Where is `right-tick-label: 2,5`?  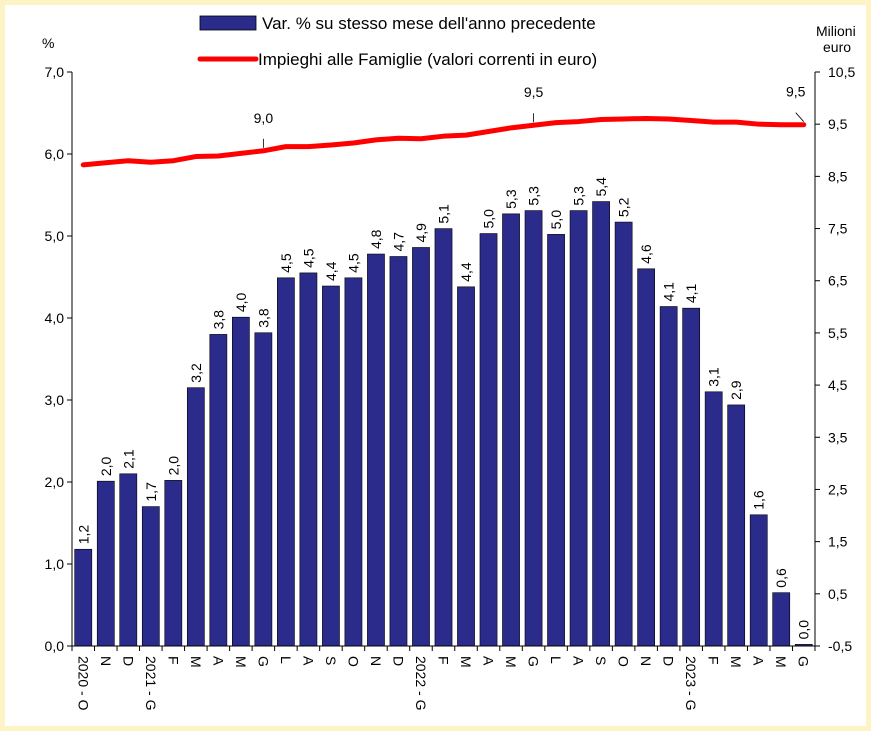 right-tick-label: 2,5 is located at coordinates (838, 489).